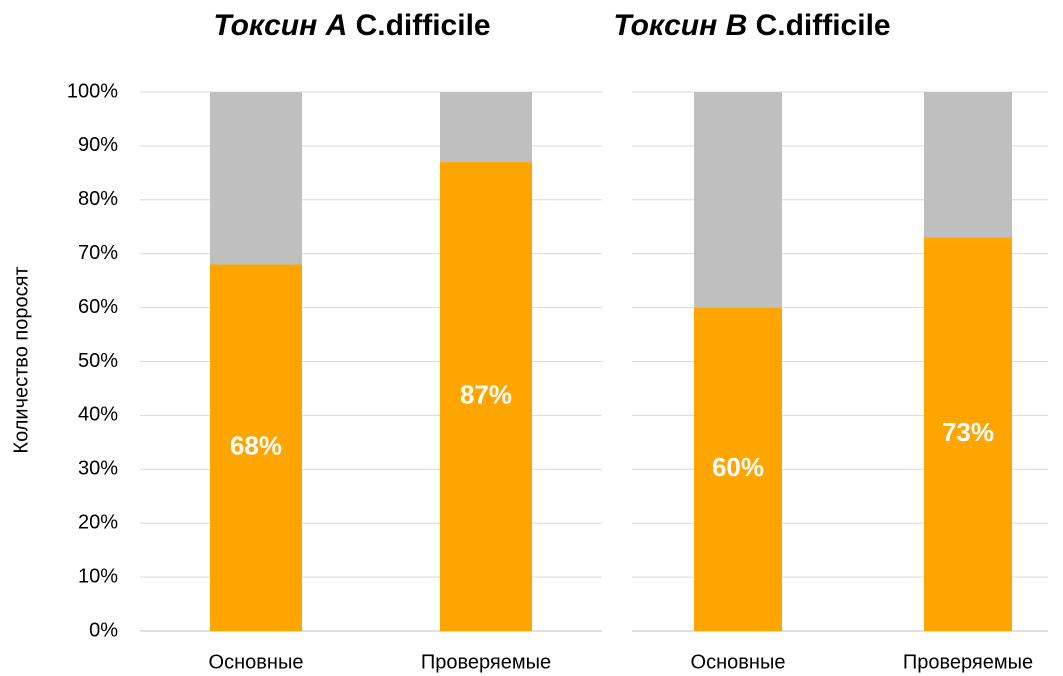  What do you see at coordinates (98, 415) in the screenshot?
I see `y-tick-label: 40%` at bounding box center [98, 415].